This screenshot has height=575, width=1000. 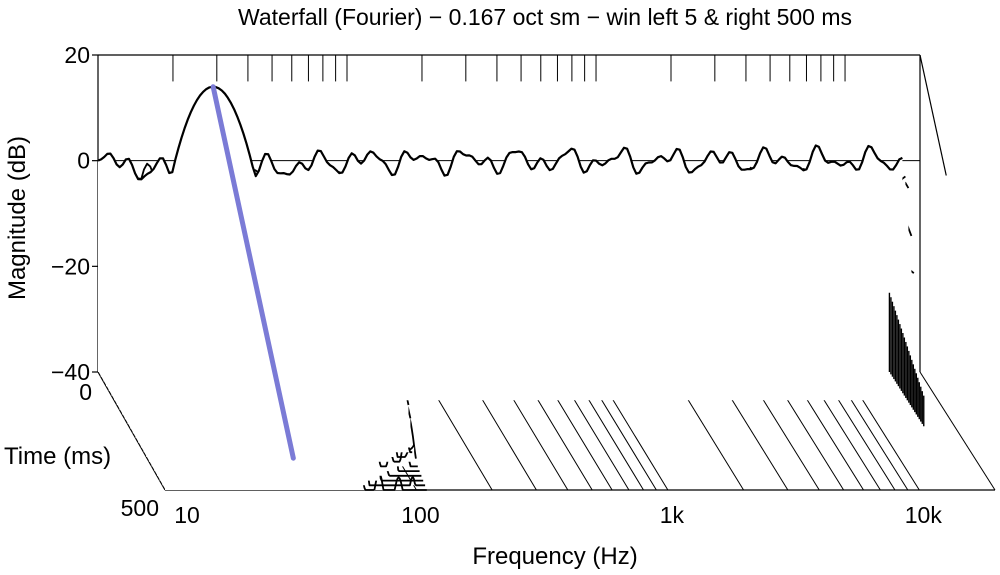 What do you see at coordinates (554, 556) in the screenshot?
I see `x-axis-label: Frequency (Hz)` at bounding box center [554, 556].